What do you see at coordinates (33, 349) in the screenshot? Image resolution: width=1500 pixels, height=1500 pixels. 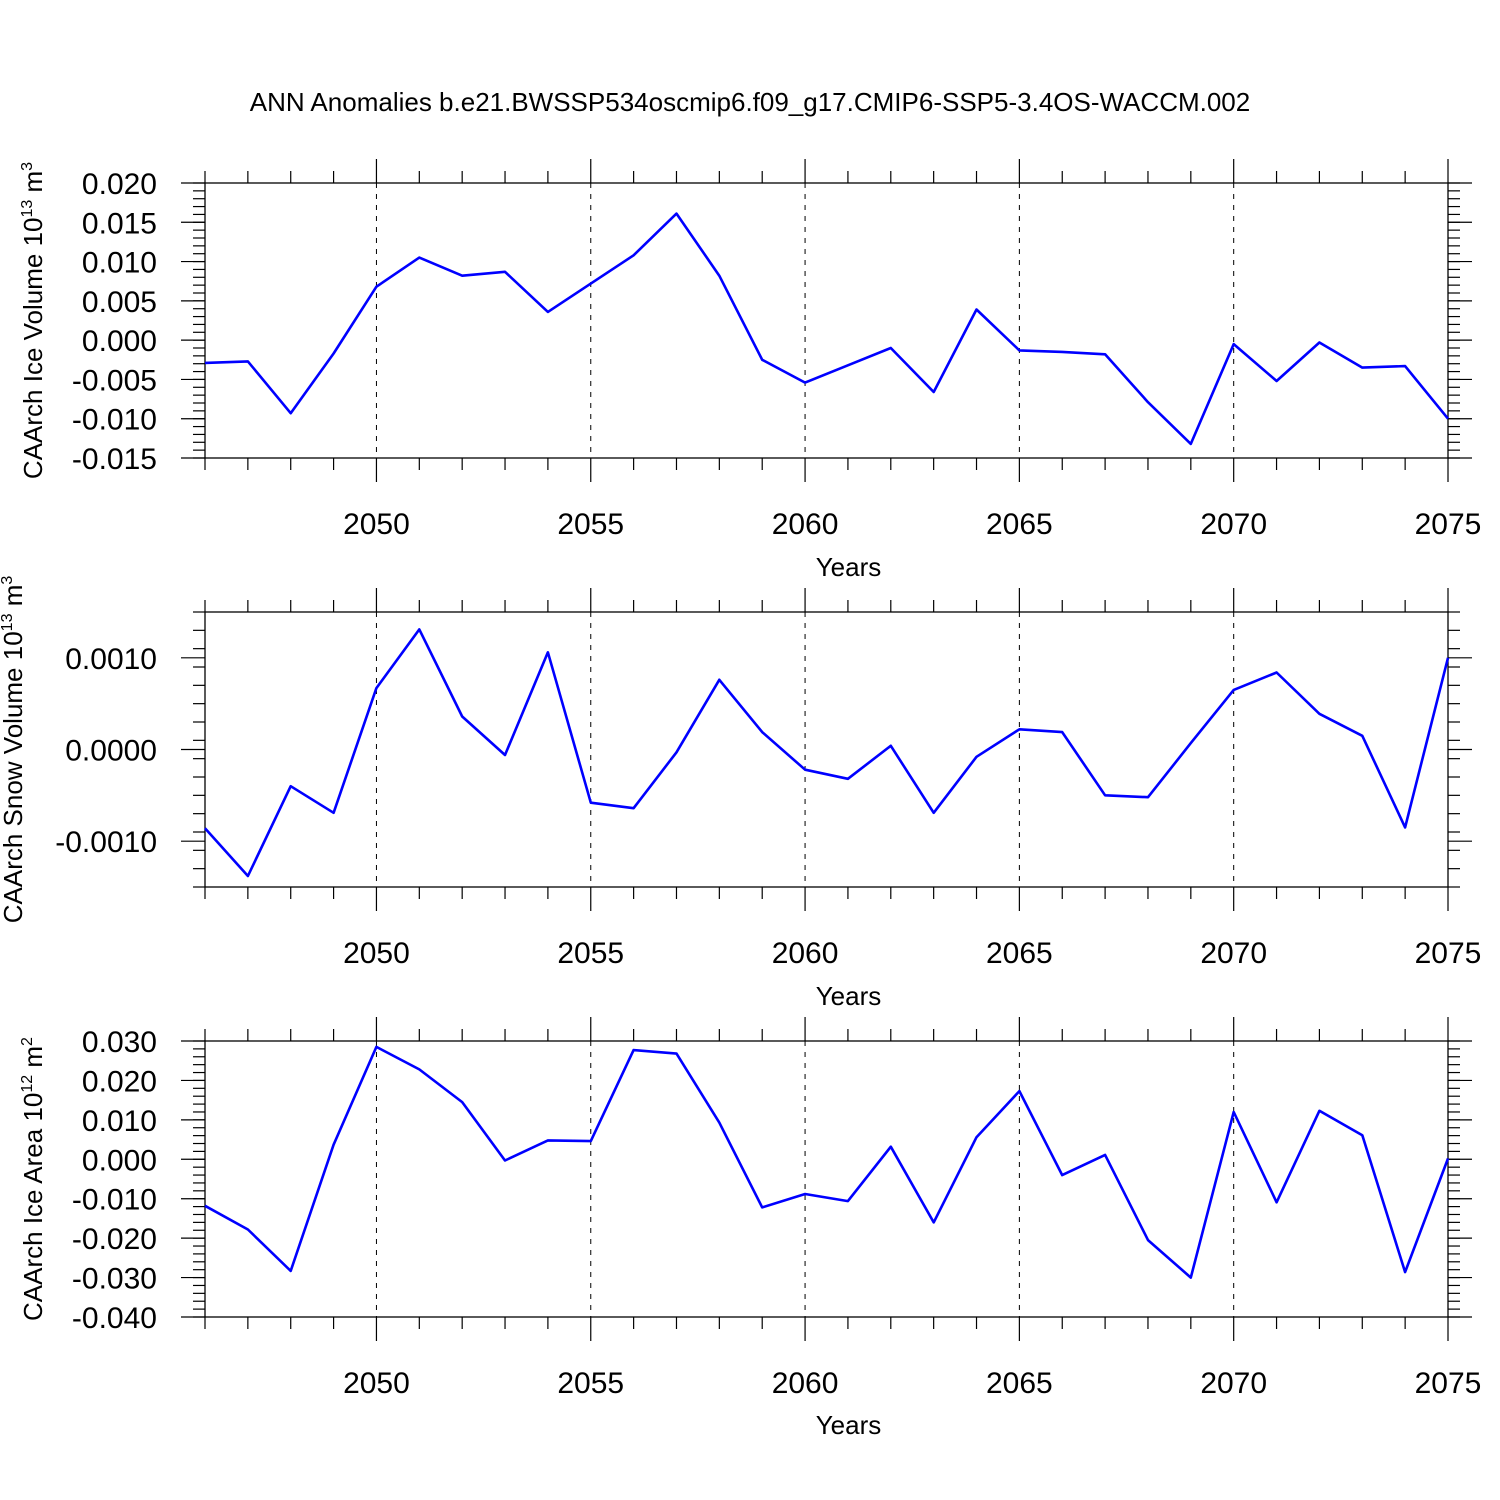 I see `y-axis-title-main: CAArch Ice Volume 10` at bounding box center [33, 349].